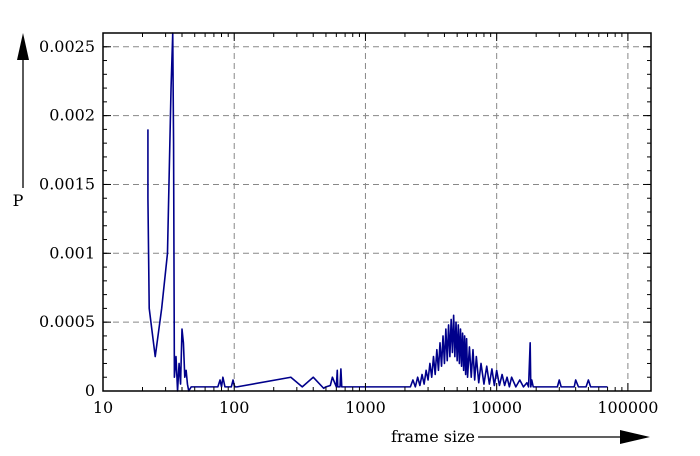  Describe the element at coordinates (67, 183) in the screenshot. I see `y-tick-label: 0.0015` at that location.